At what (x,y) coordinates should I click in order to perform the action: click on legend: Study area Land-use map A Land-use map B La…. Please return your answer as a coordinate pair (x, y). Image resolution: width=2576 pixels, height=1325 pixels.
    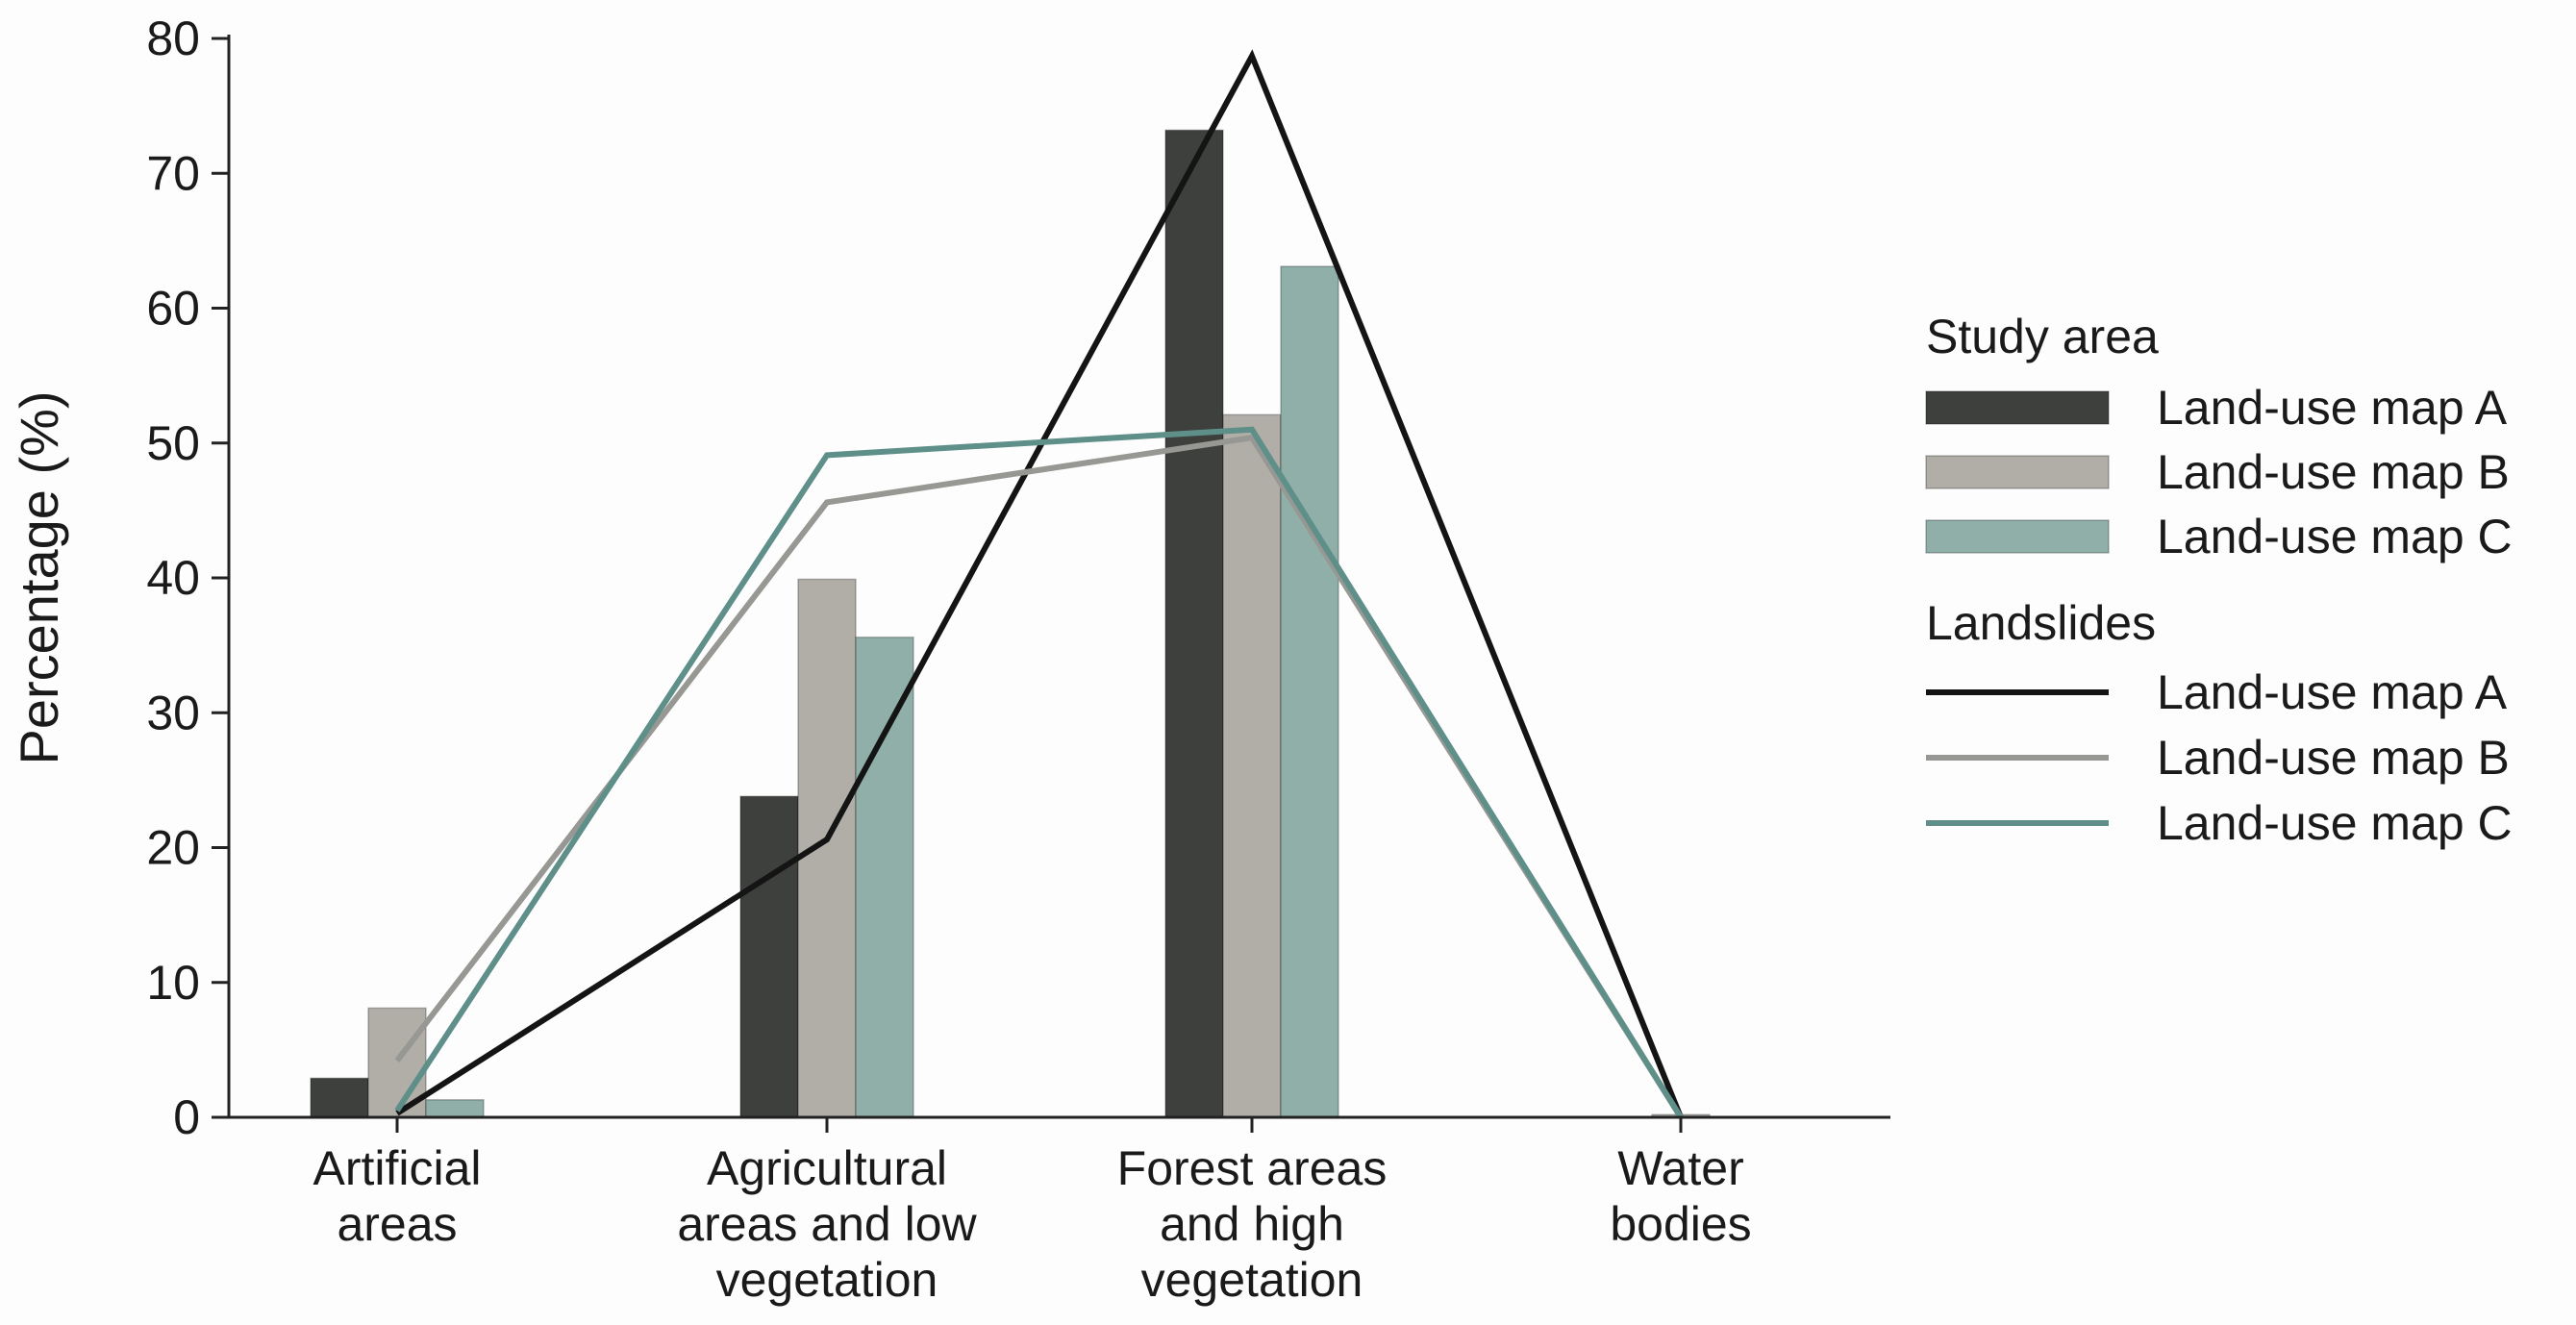
    Looking at the image, I should click on (2219, 580).